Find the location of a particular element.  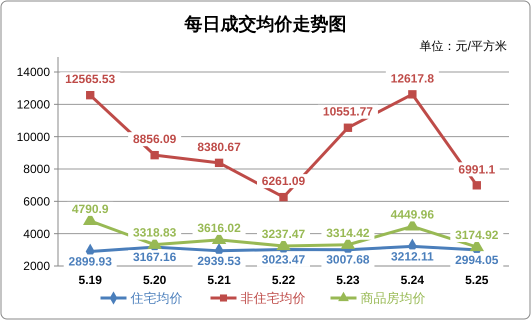

data-label: 3007.68 is located at coordinates (348, 259).